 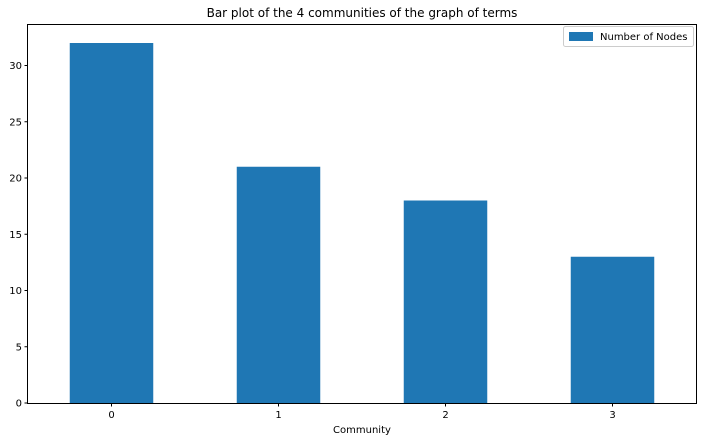 What do you see at coordinates (612, 415) in the screenshot?
I see `x-tick-label: 3` at bounding box center [612, 415].